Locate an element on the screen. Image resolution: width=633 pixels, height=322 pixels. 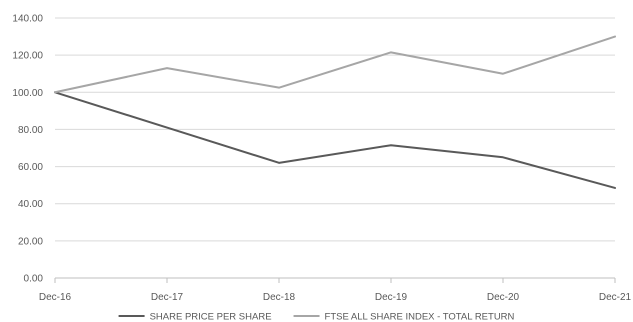
legend-label-1: SHARE PRICE PER SHARE is located at coordinates (211, 317).